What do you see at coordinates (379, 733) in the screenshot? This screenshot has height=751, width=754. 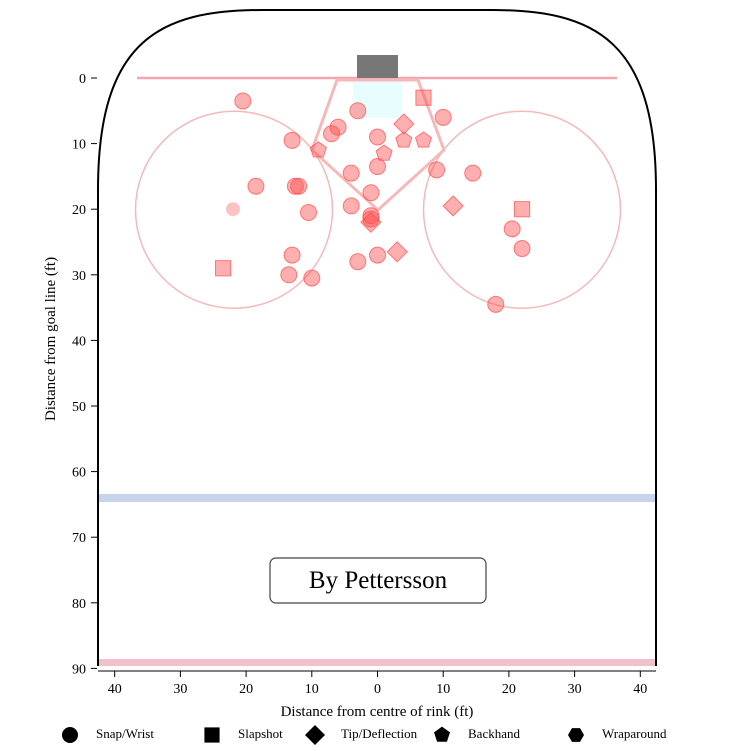 I see `legend-label: Tip/Deflection` at bounding box center [379, 733].